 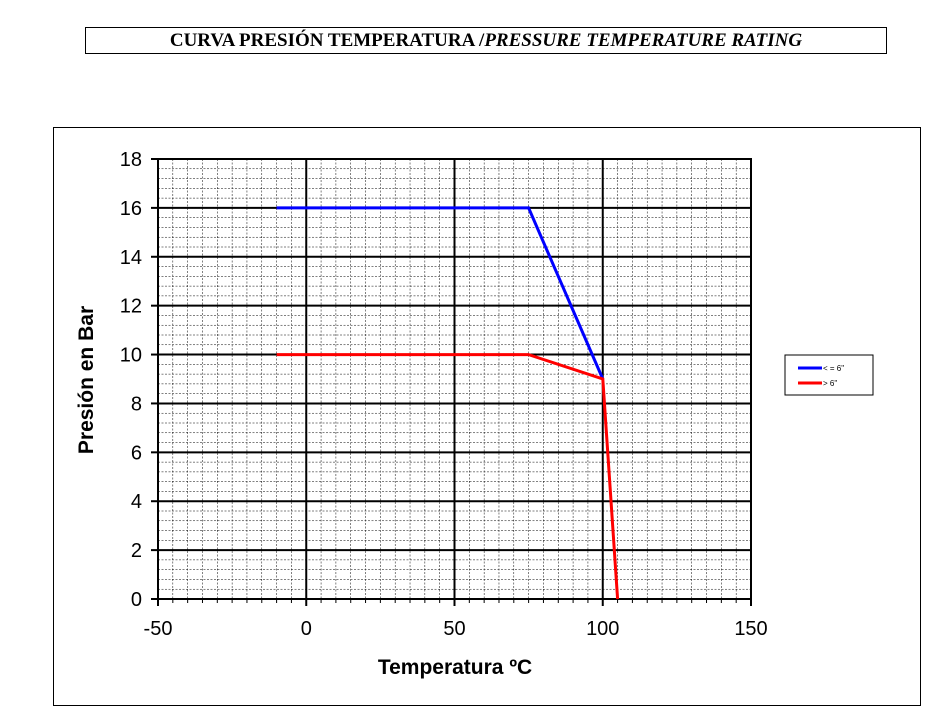 I want to click on title-spanish: CURVA PRESIÓN TEMPERATURA /, so click(x=327, y=40).